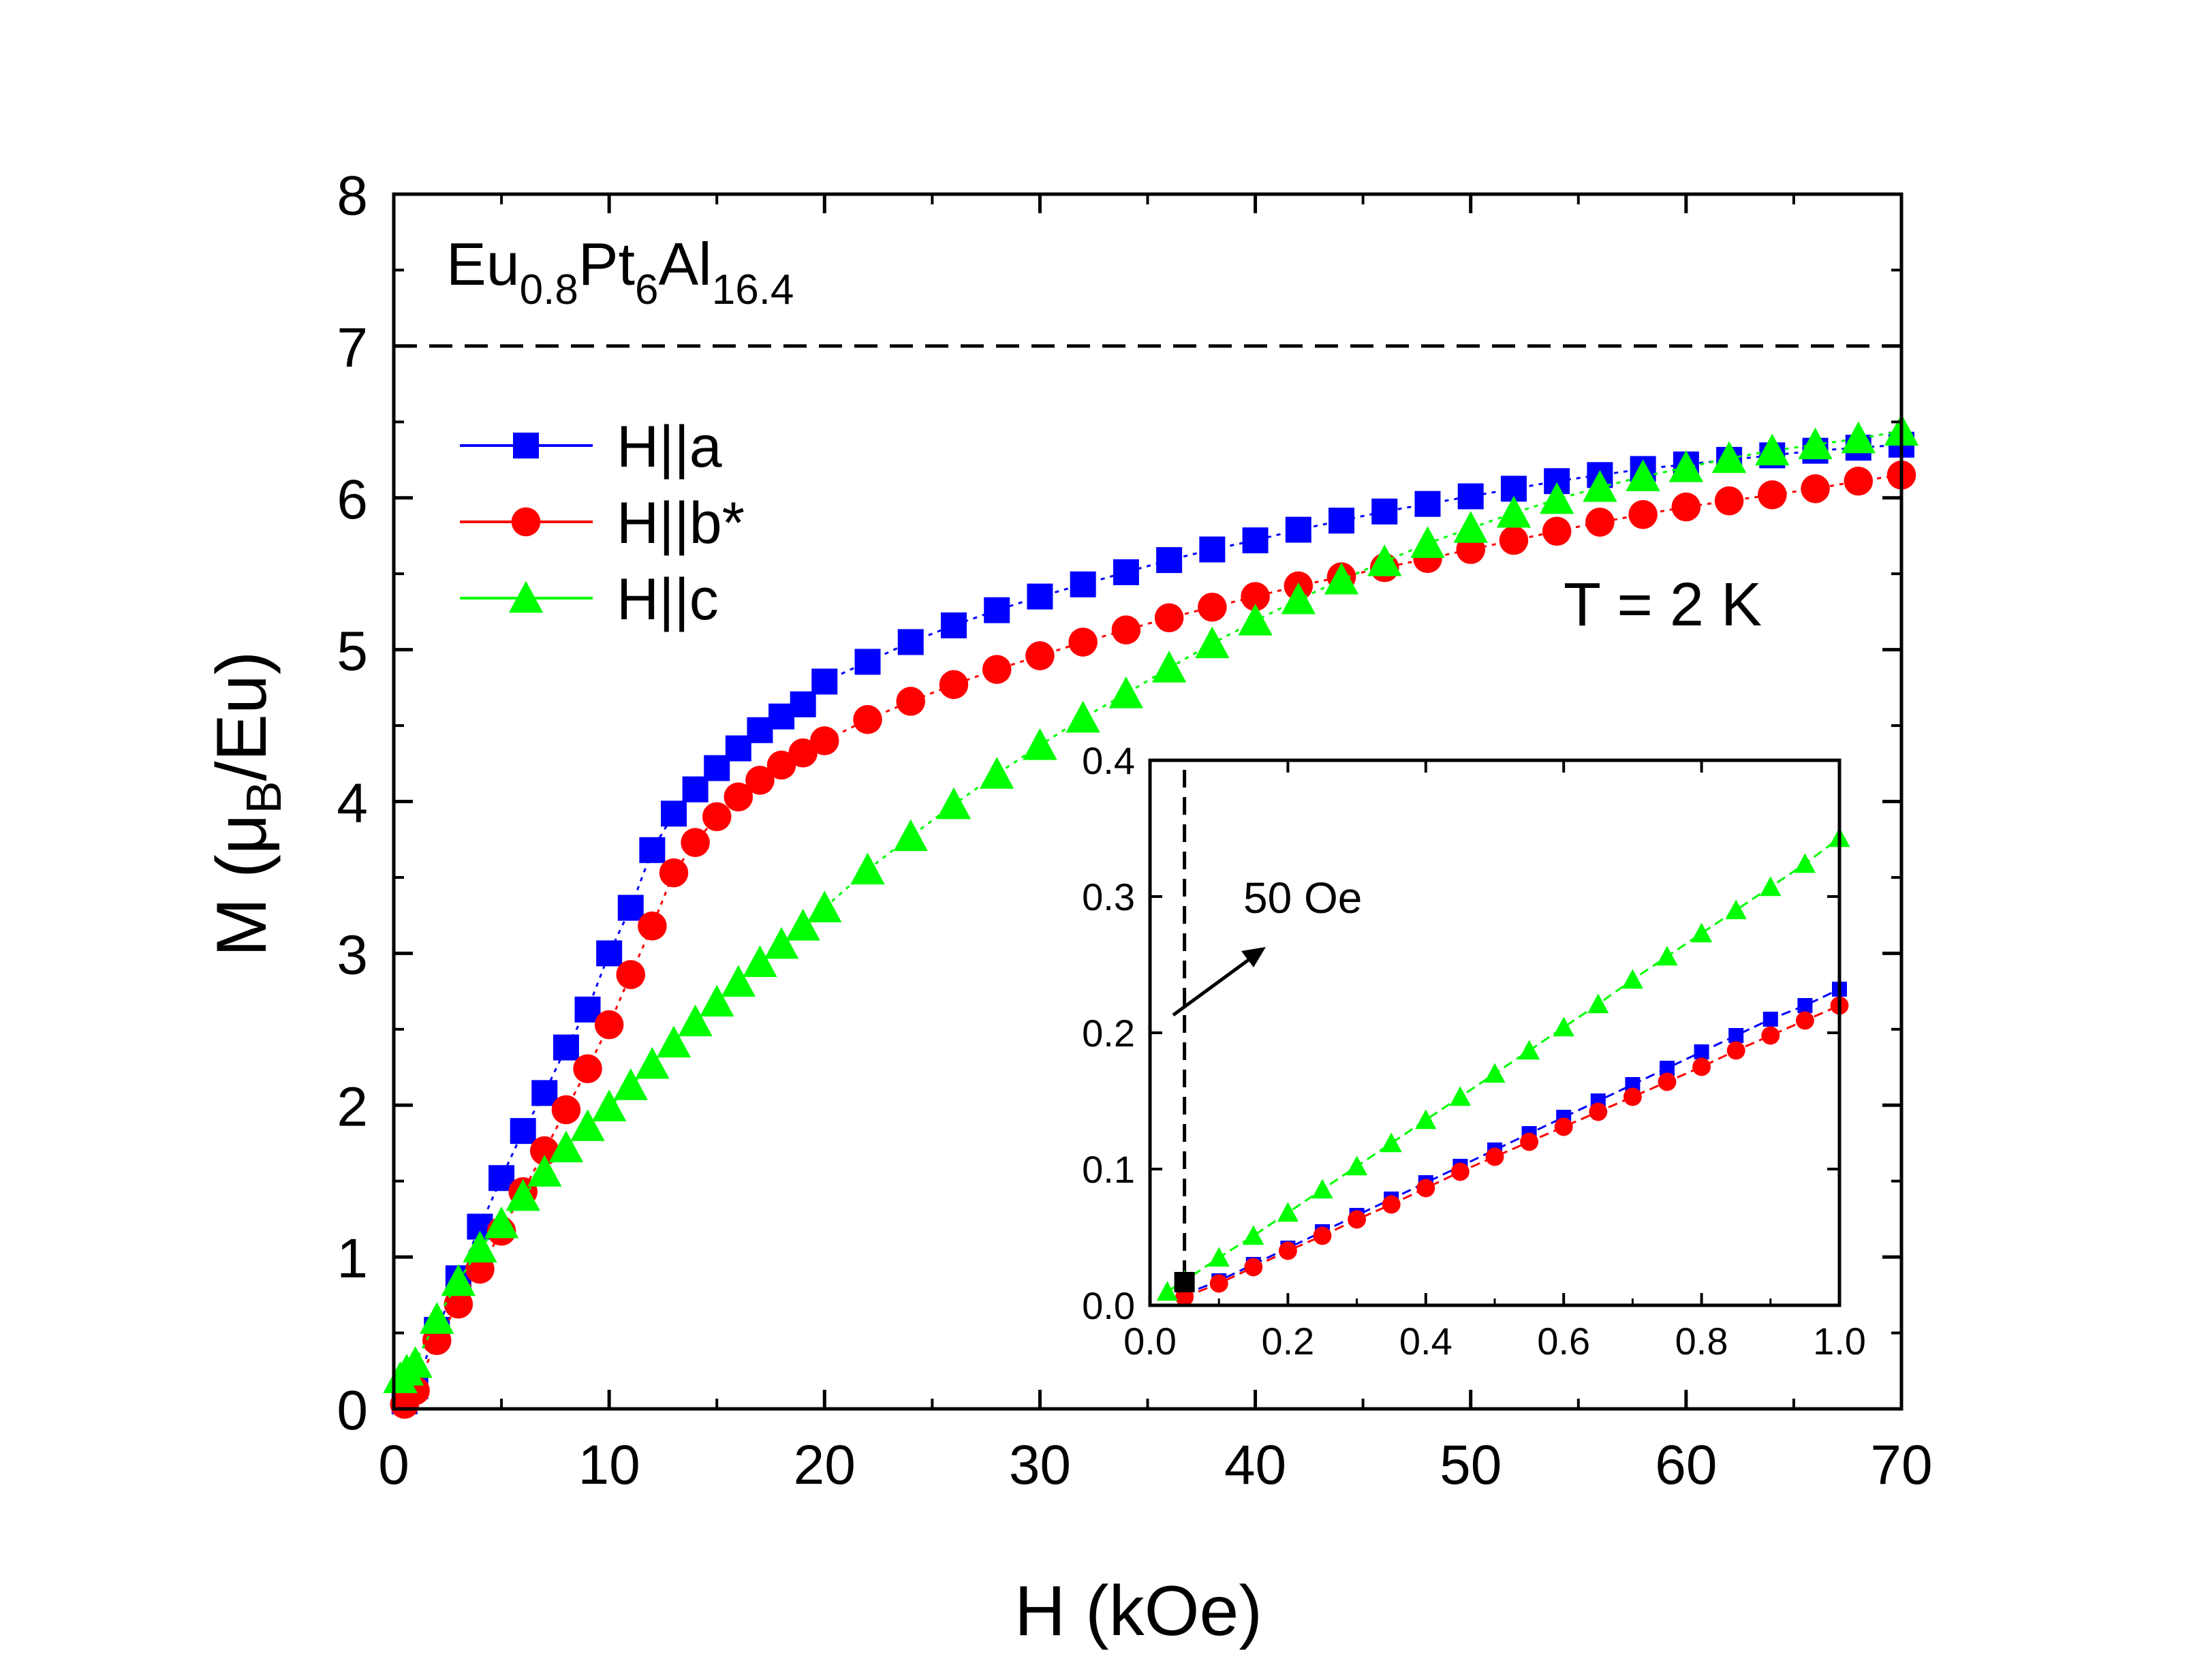 Image resolution: width=2191 pixels, height=1680 pixels. What do you see at coordinates (1108, 1033) in the screenshot?
I see `inset-y-tick-label: 0.2` at bounding box center [1108, 1033].